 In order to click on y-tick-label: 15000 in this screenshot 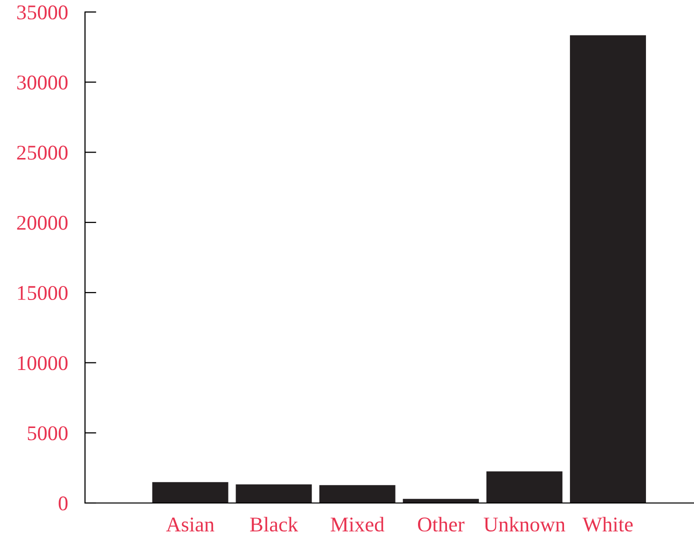, I will do `click(43, 293)`.